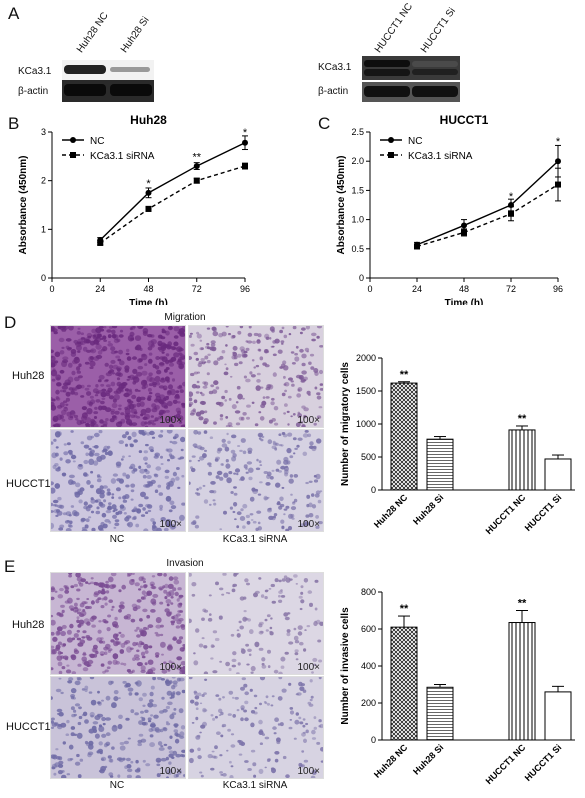 The width and height of the screenshot is (585, 798). Describe the element at coordinates (43, 181) in the screenshot. I see `y-tick-label: 2` at that location.